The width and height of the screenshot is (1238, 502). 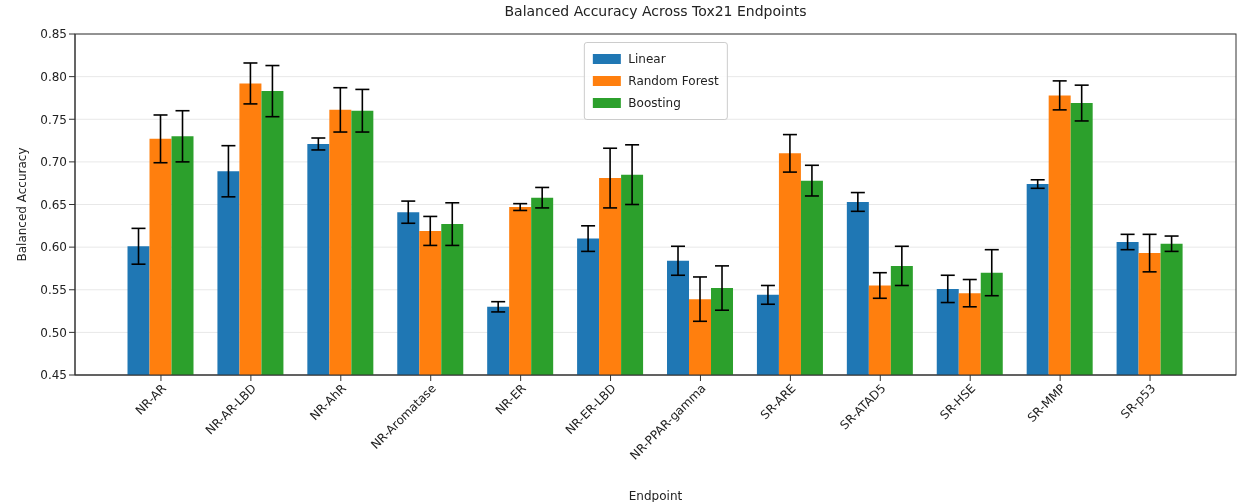 What do you see at coordinates (654, 103) in the screenshot?
I see `legend-label: Boosting` at bounding box center [654, 103].